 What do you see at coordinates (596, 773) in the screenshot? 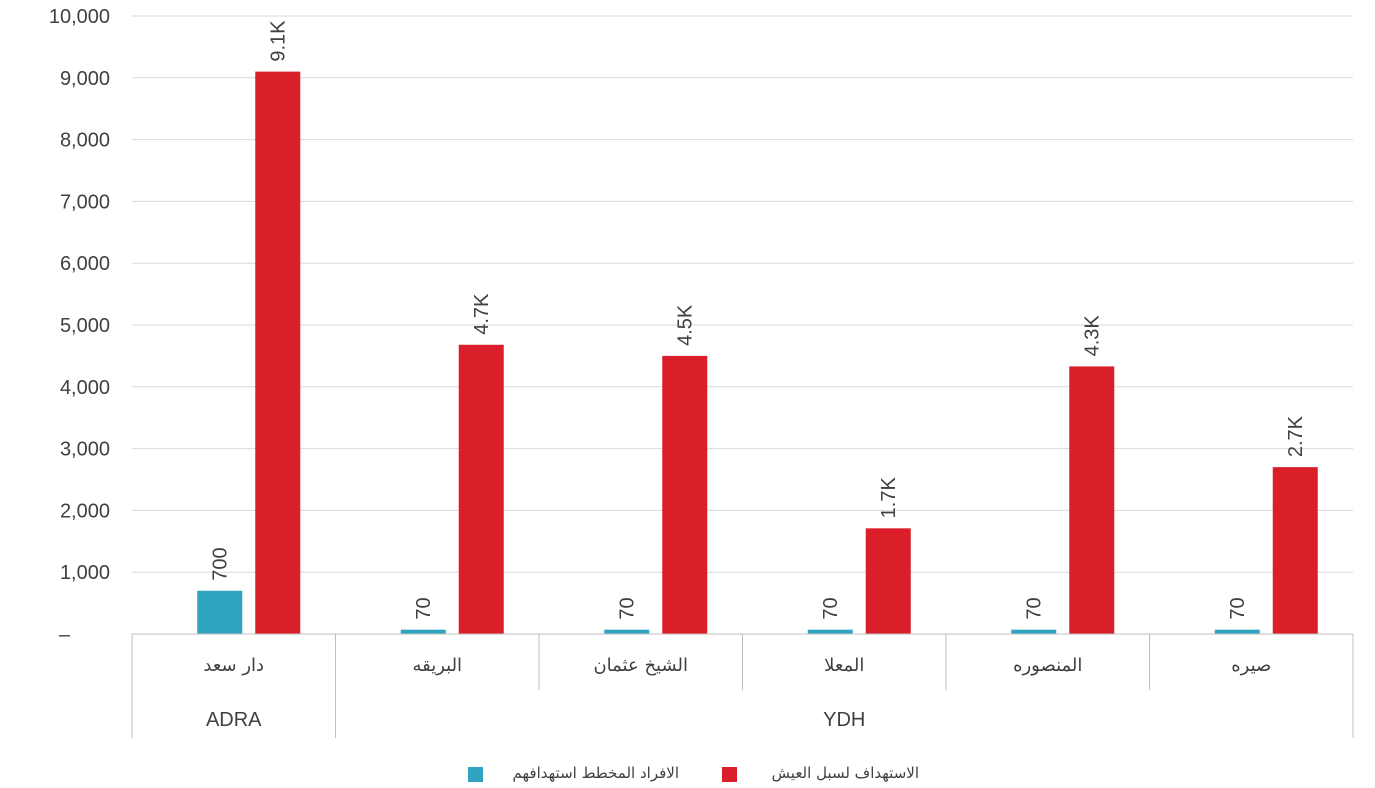
I see `legend-label-planned: الافراد المخطط استهدافهم` at bounding box center [596, 773].